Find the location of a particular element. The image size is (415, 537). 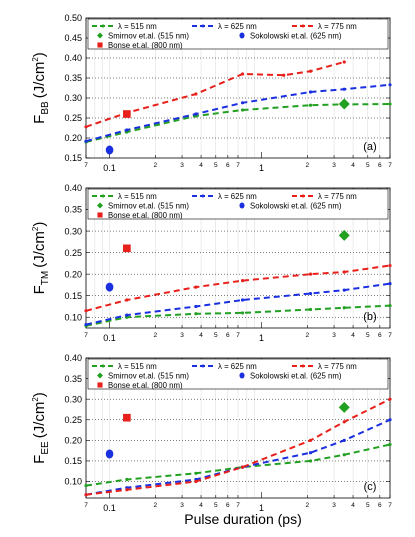

x-tick-label: 0.1 is located at coordinates (109, 338).